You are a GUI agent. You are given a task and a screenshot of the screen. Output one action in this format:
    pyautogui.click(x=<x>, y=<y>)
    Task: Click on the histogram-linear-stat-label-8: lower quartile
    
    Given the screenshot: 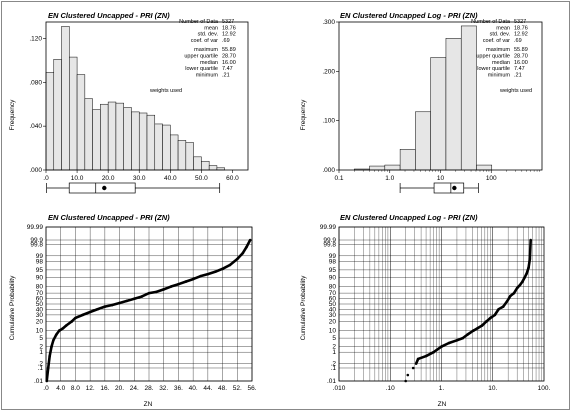 What is the action you would take?
    pyautogui.click(x=201, y=69)
    